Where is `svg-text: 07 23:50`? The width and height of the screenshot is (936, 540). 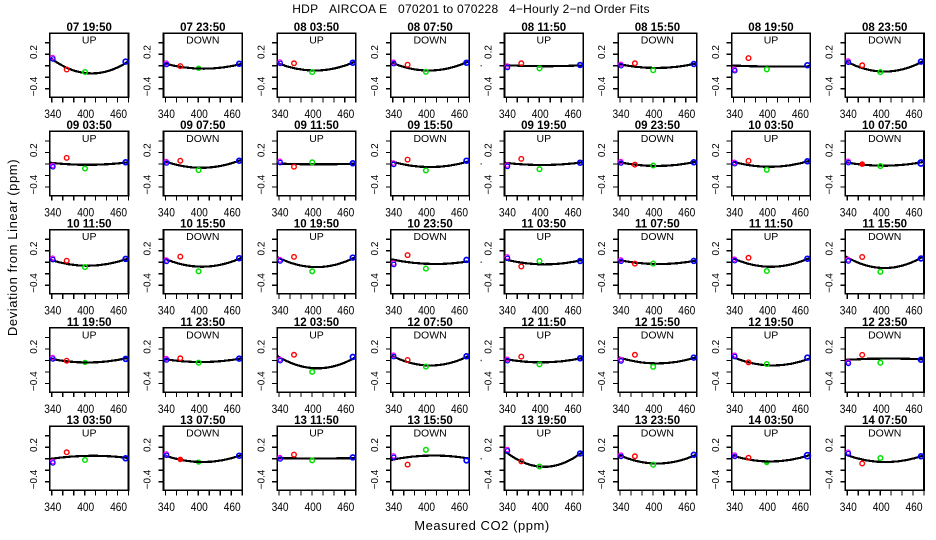 svg-text: 07 23:50 is located at coordinates (202, 28).